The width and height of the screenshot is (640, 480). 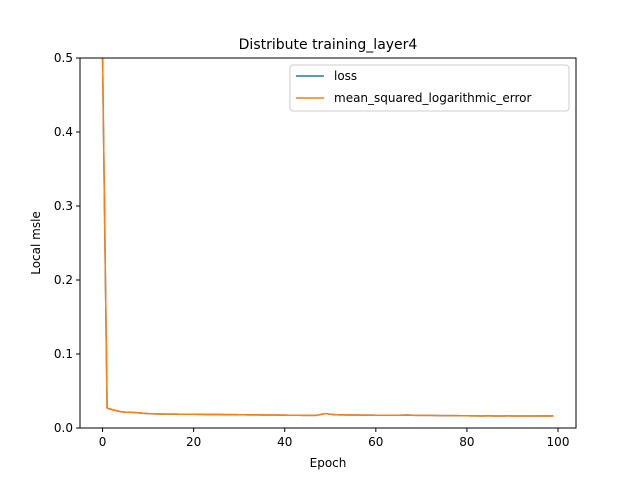 What do you see at coordinates (63, 132) in the screenshot?
I see `y-tick-label: 0.4` at bounding box center [63, 132].